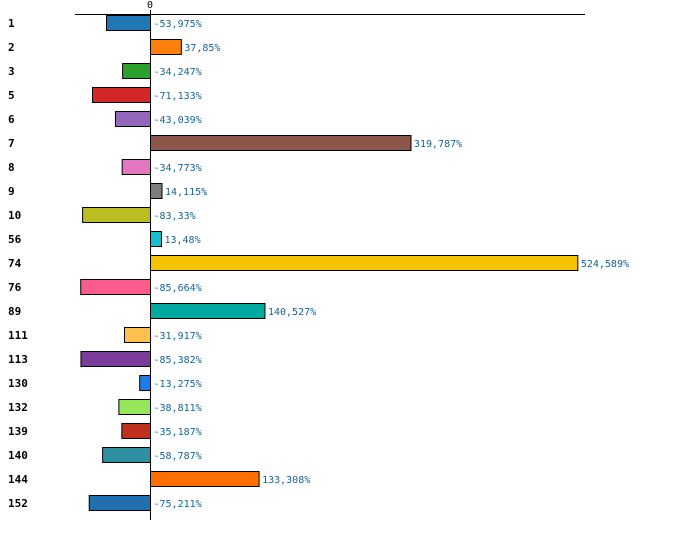 The width and height of the screenshot is (700, 549). What do you see at coordinates (18, 479) in the screenshot?
I see `category-label: 144` at bounding box center [18, 479].